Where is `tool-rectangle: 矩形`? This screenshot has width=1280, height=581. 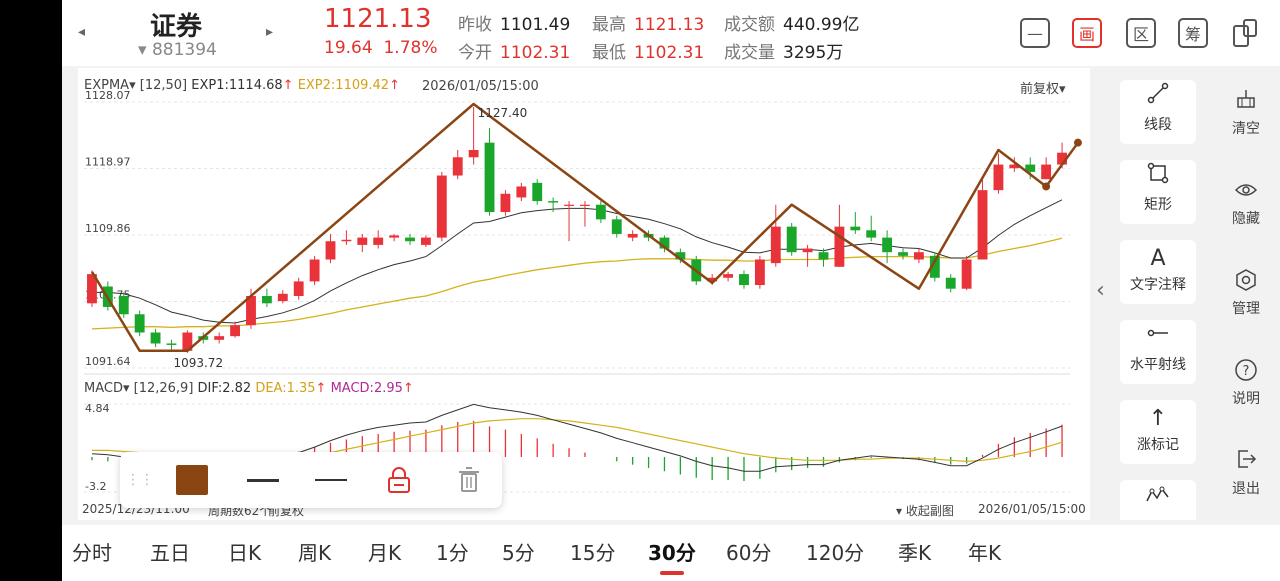
tool-rectangle: 矩形 is located at coordinates (1158, 192).